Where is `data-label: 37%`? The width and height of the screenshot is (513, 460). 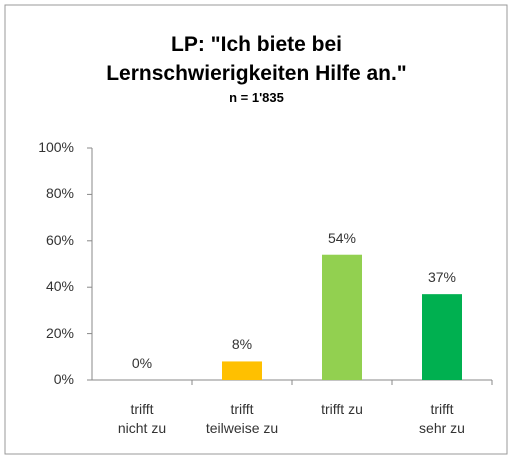
data-label: 37% is located at coordinates (442, 277).